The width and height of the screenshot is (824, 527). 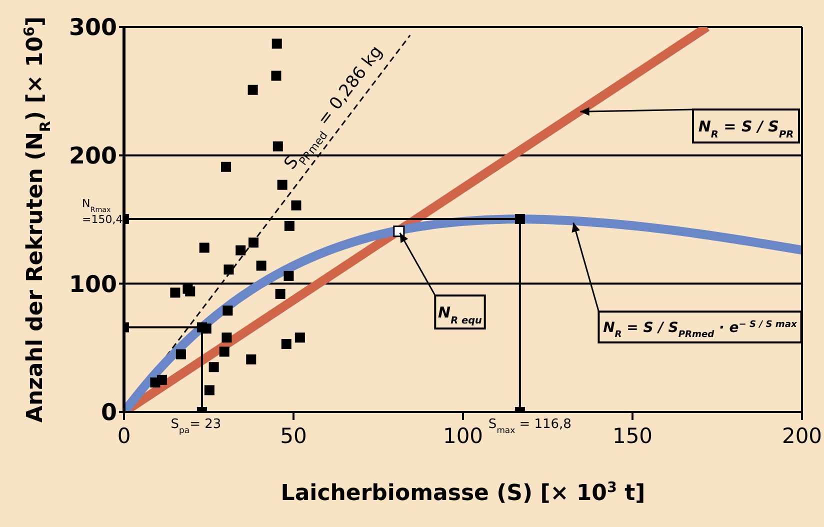 I want to click on y-tick-label: 300, so click(x=92, y=28).